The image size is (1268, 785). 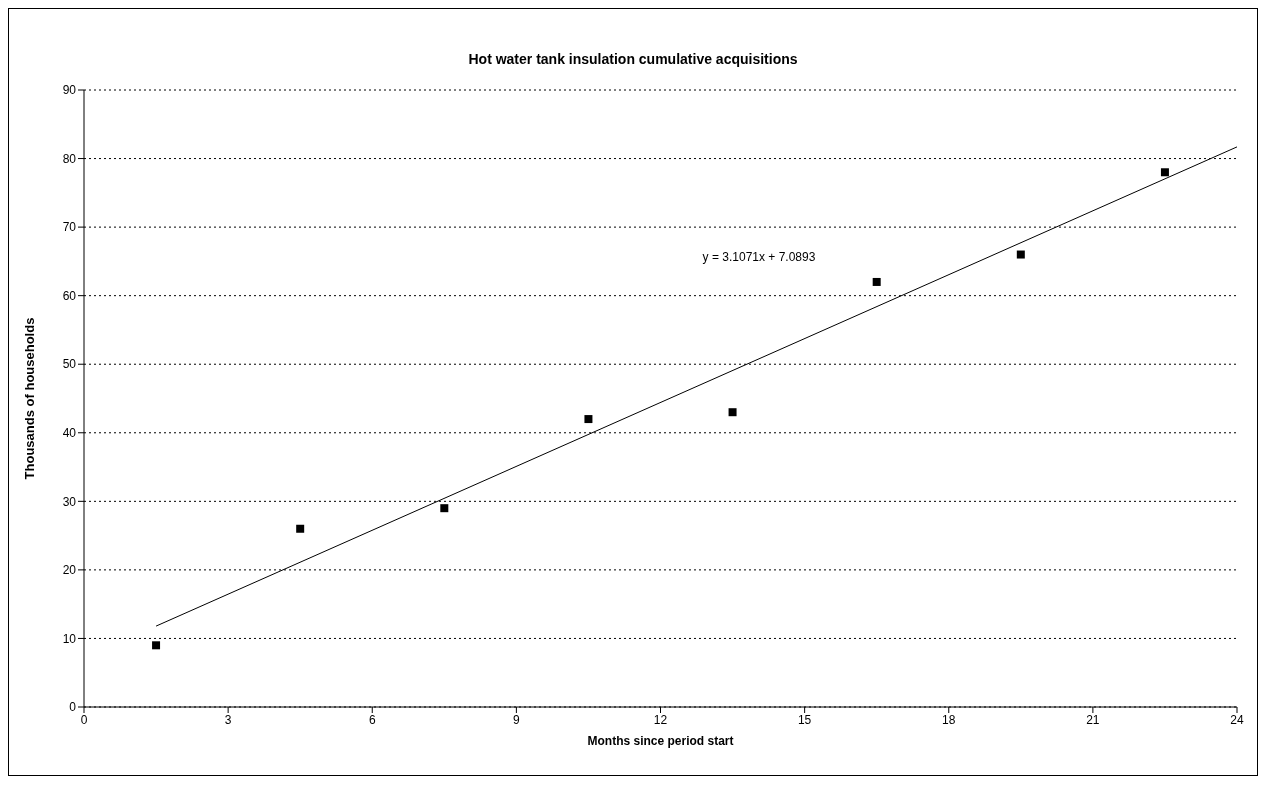 I want to click on x-tick-label: 21, so click(x=1093, y=719).